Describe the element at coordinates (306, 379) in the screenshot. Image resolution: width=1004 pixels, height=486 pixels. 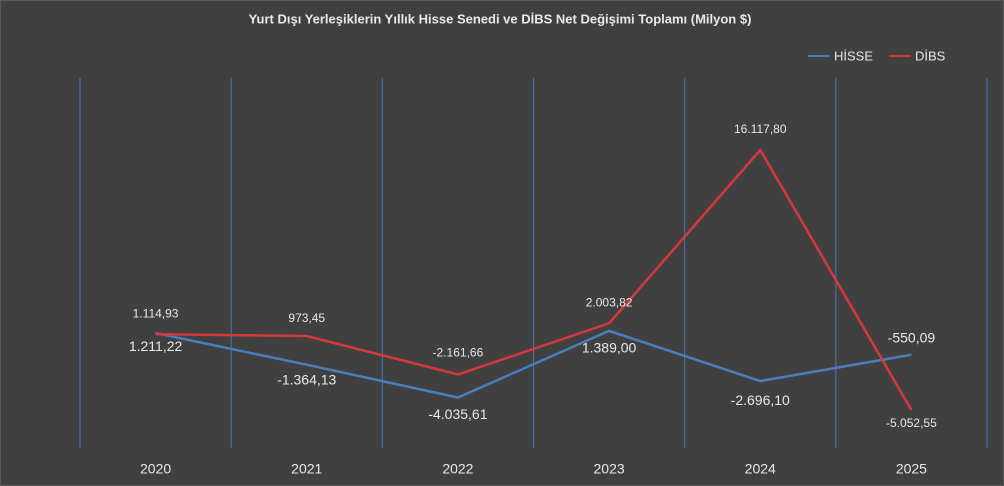
I see `data-label: -1.364,13` at that location.